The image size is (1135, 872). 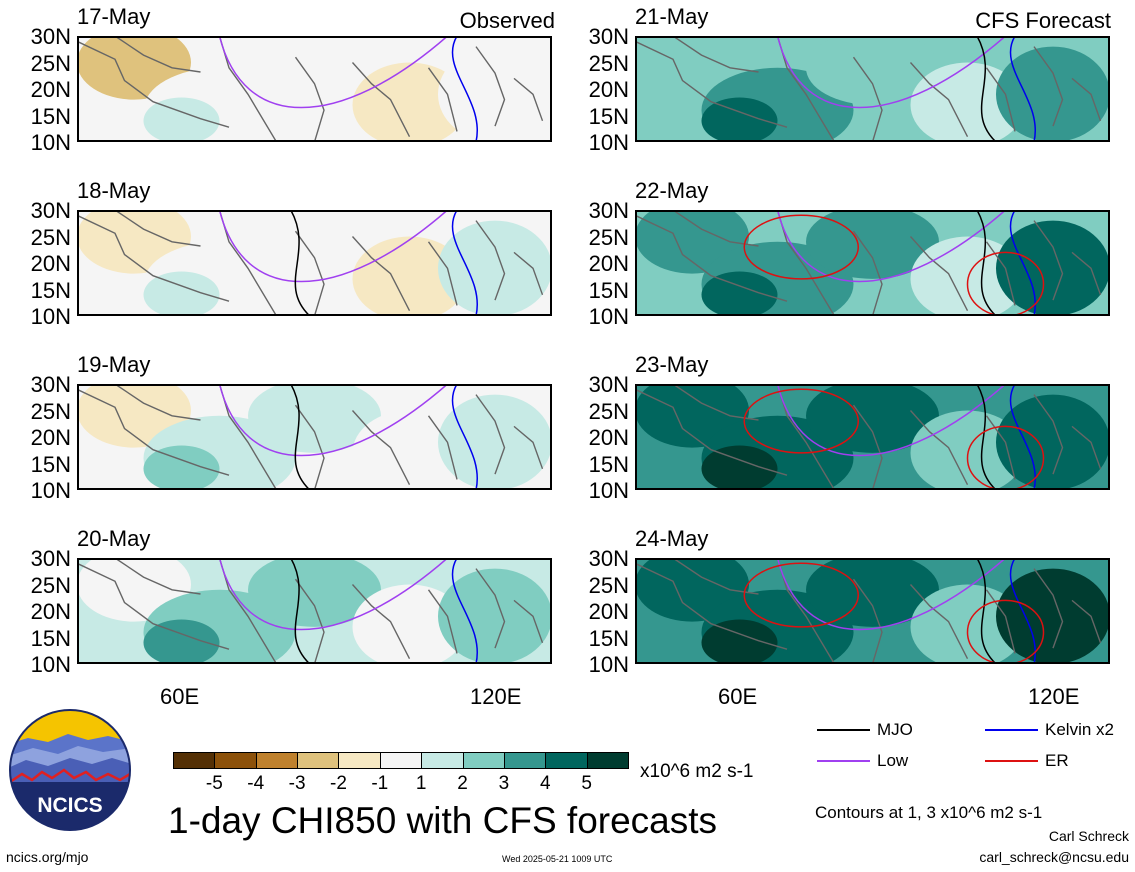 What do you see at coordinates (738, 696) in the screenshot?
I see `lon-label-60e-right: 60E` at bounding box center [738, 696].